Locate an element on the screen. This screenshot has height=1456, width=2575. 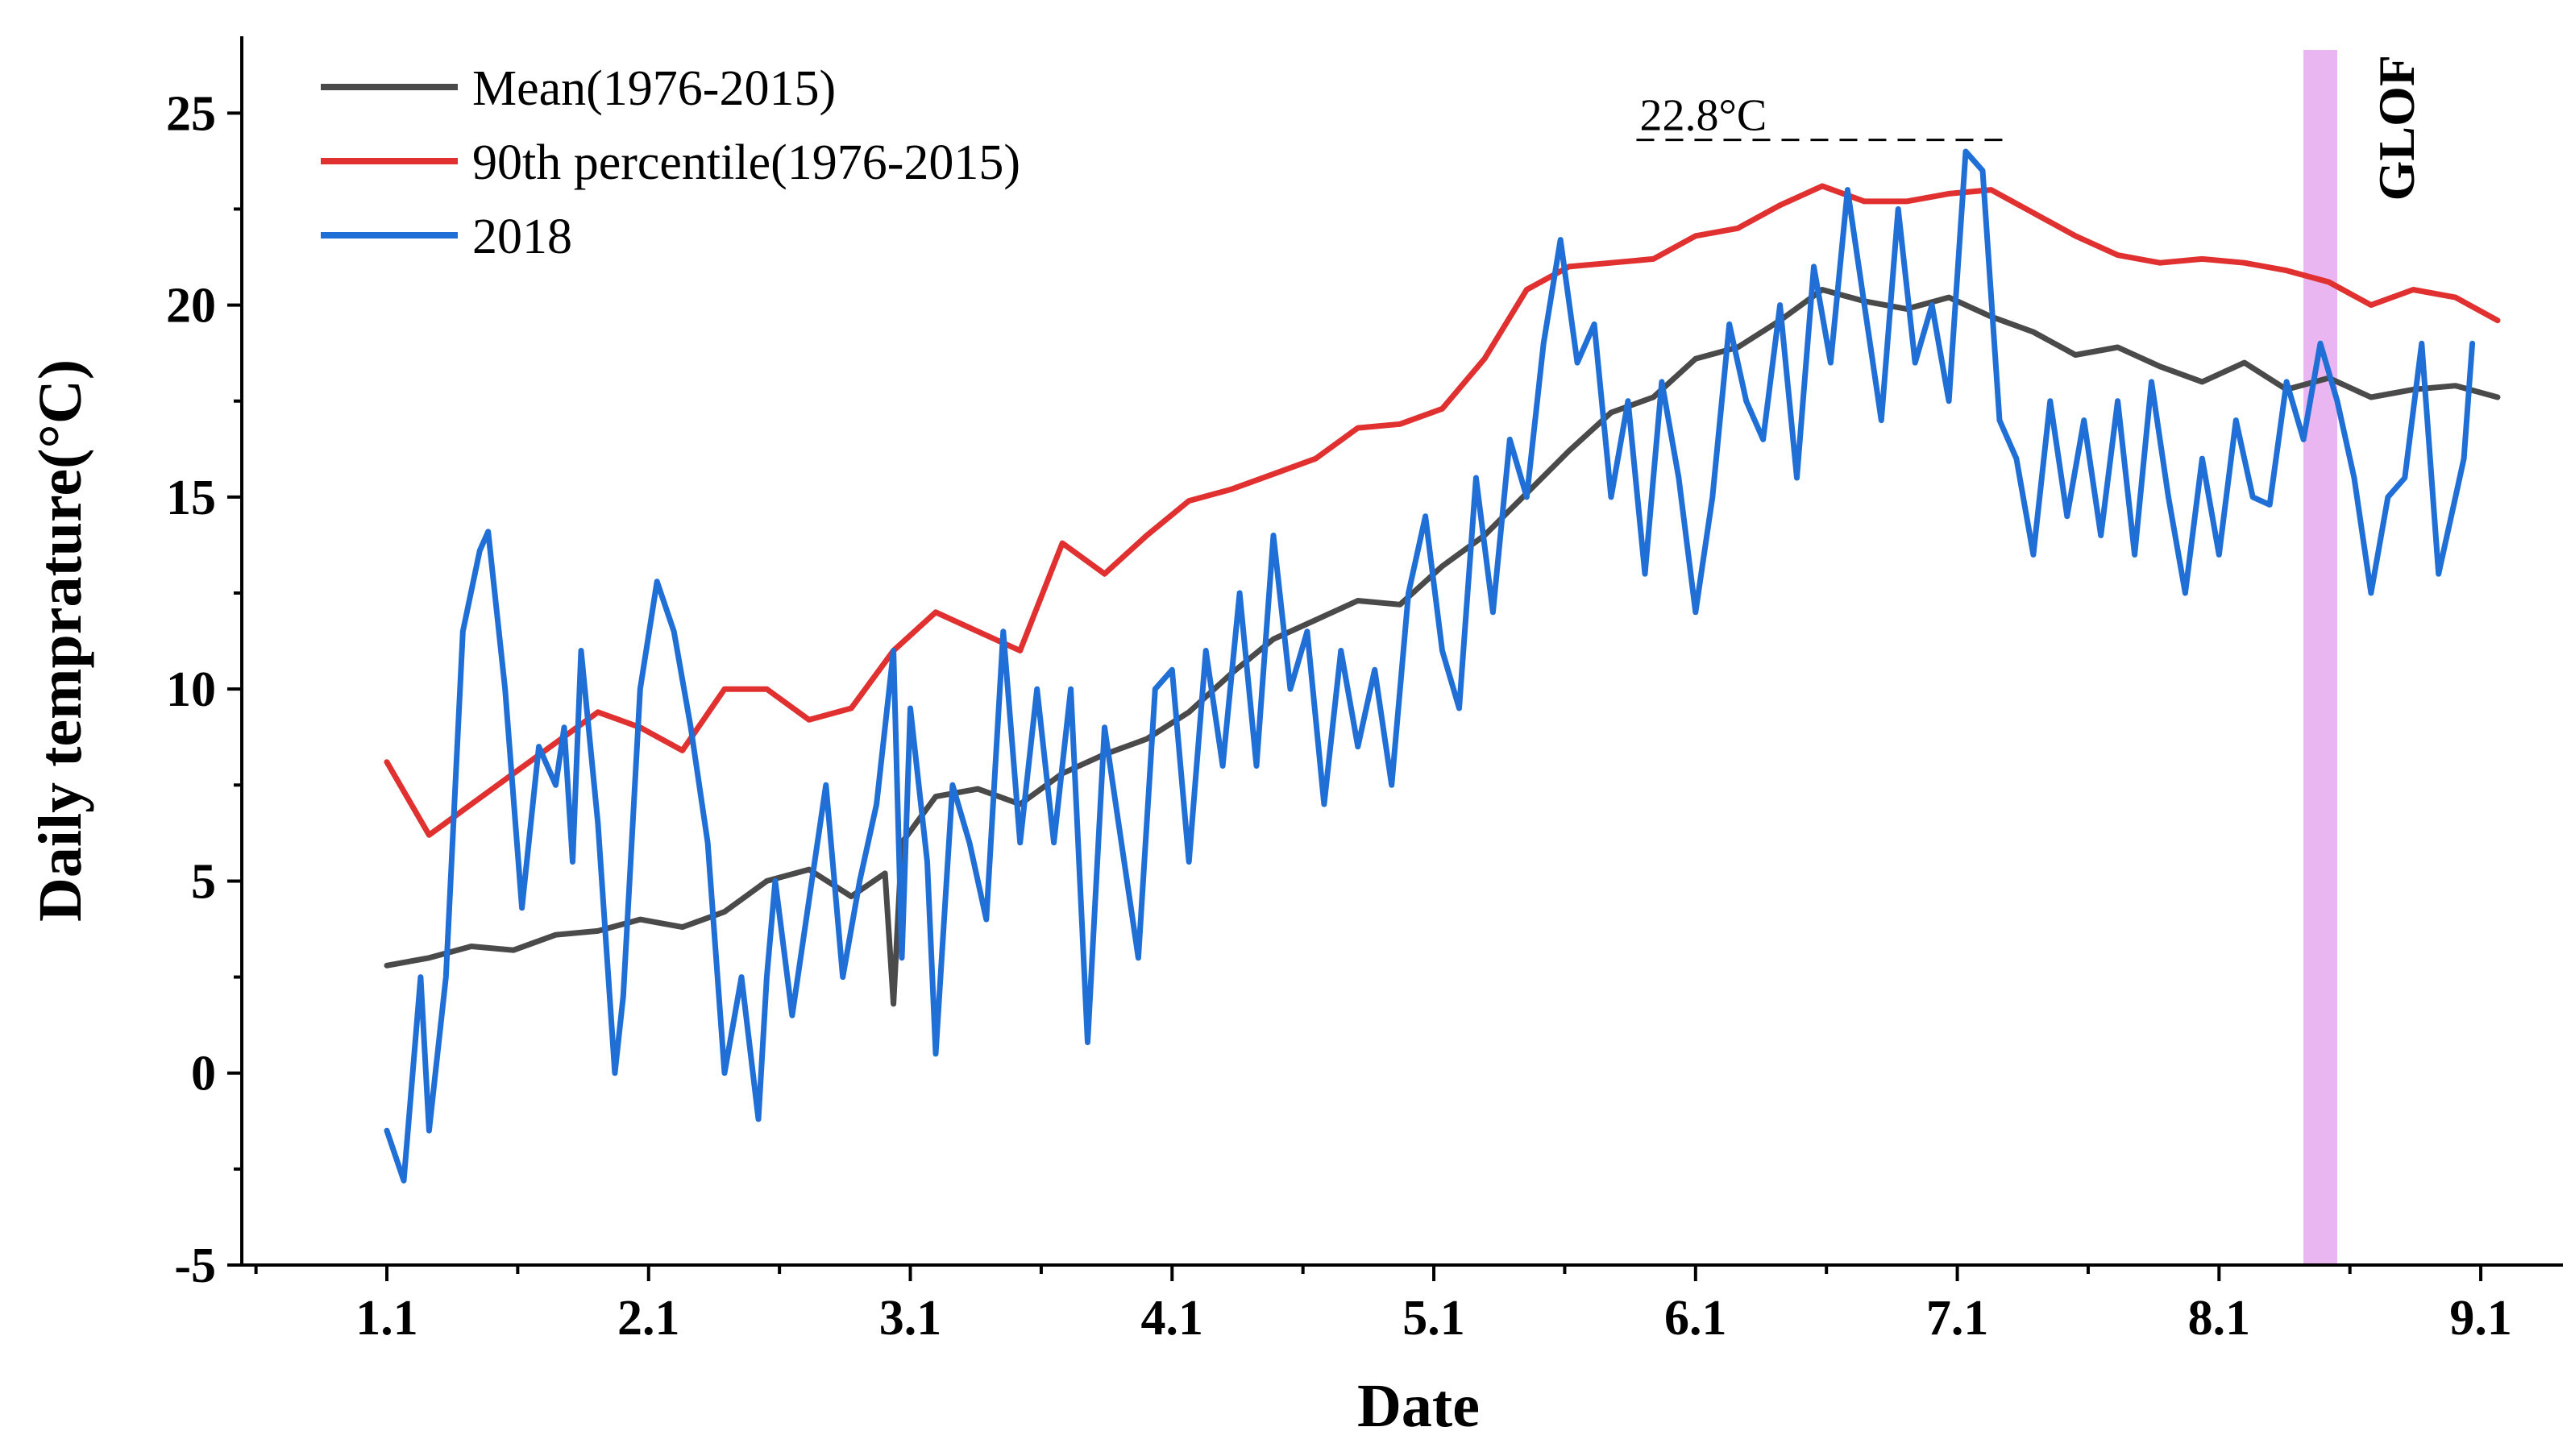
annotation-group: 22.8°C is located at coordinates (1822, 117).